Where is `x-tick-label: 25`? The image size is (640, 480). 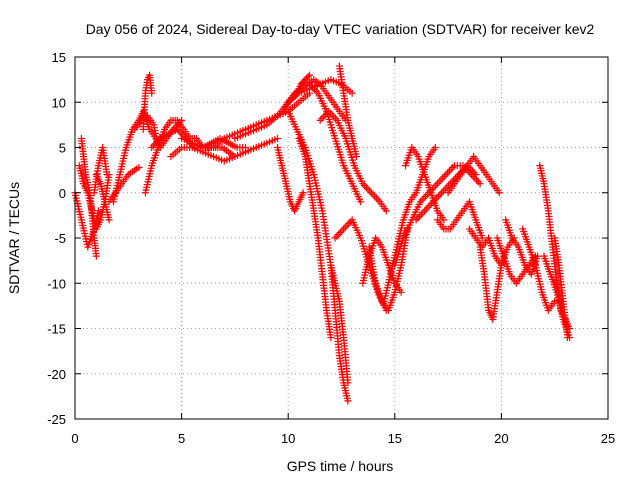
x-tick-label: 25 is located at coordinates (608, 438).